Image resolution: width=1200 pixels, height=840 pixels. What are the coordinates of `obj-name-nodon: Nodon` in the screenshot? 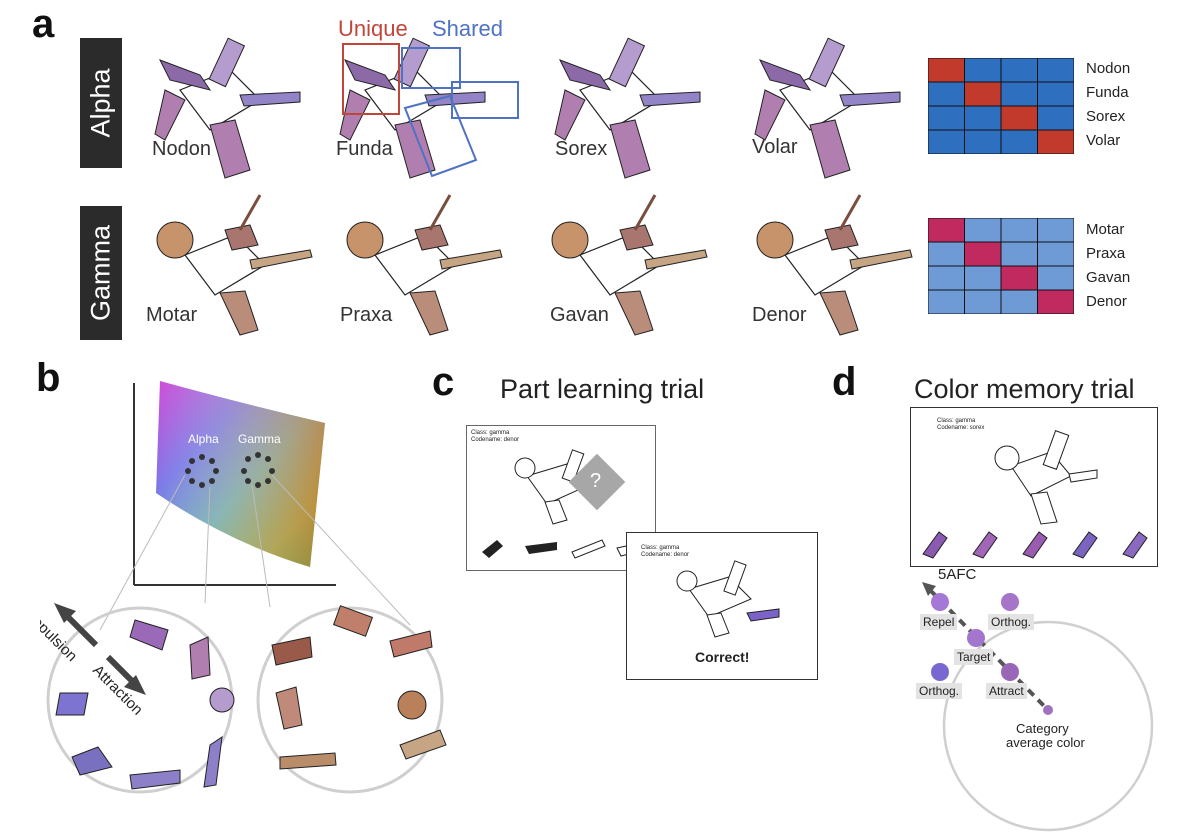 It's located at (181, 149).